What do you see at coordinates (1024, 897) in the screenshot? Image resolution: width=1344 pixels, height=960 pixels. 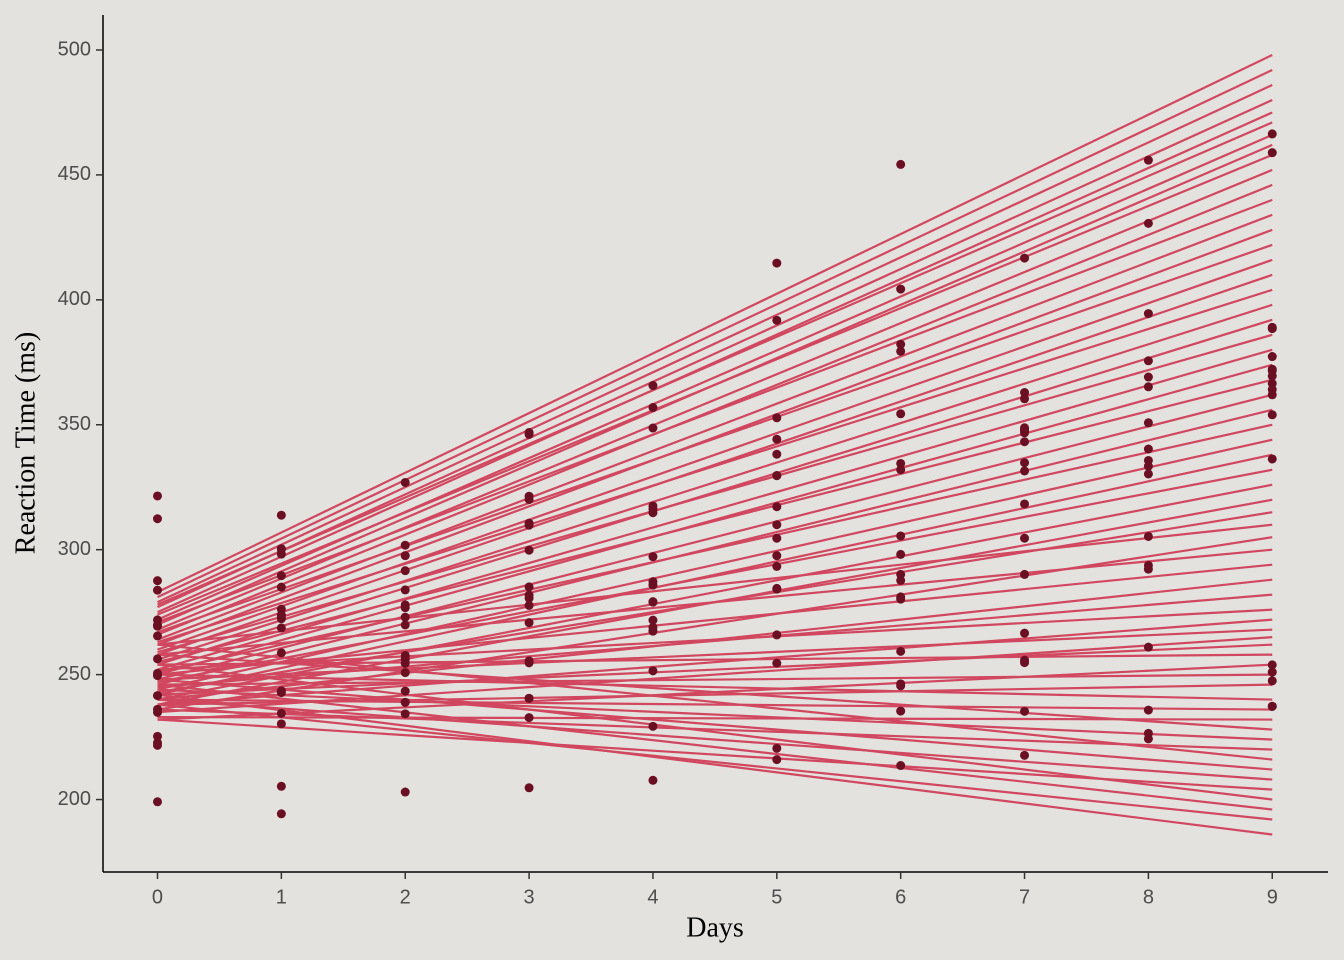 I see `x-tick-label: 7` at bounding box center [1024, 897].